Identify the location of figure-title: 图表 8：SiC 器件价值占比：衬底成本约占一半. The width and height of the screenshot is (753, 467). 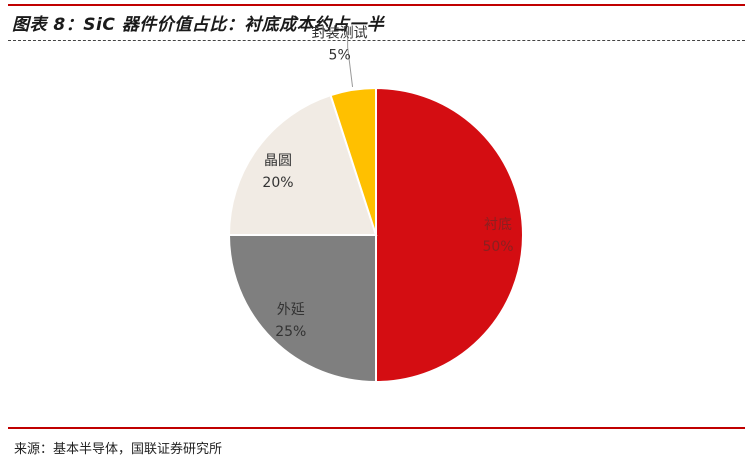
(198, 25).